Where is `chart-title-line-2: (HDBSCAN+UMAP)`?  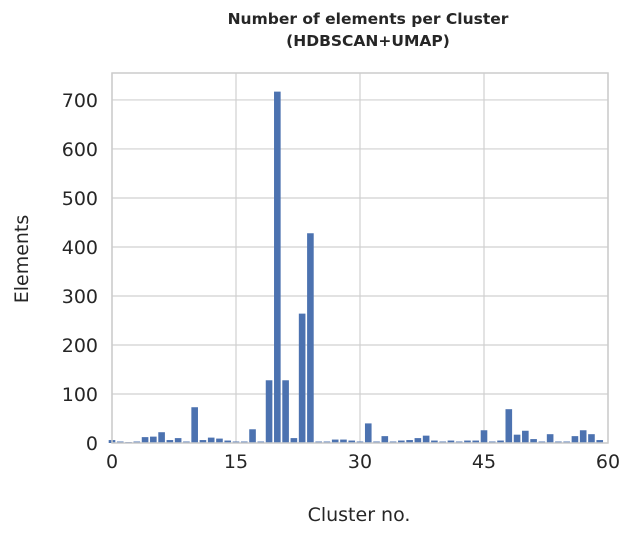 chart-title-line-2: (HDBSCAN+UMAP) is located at coordinates (368, 41).